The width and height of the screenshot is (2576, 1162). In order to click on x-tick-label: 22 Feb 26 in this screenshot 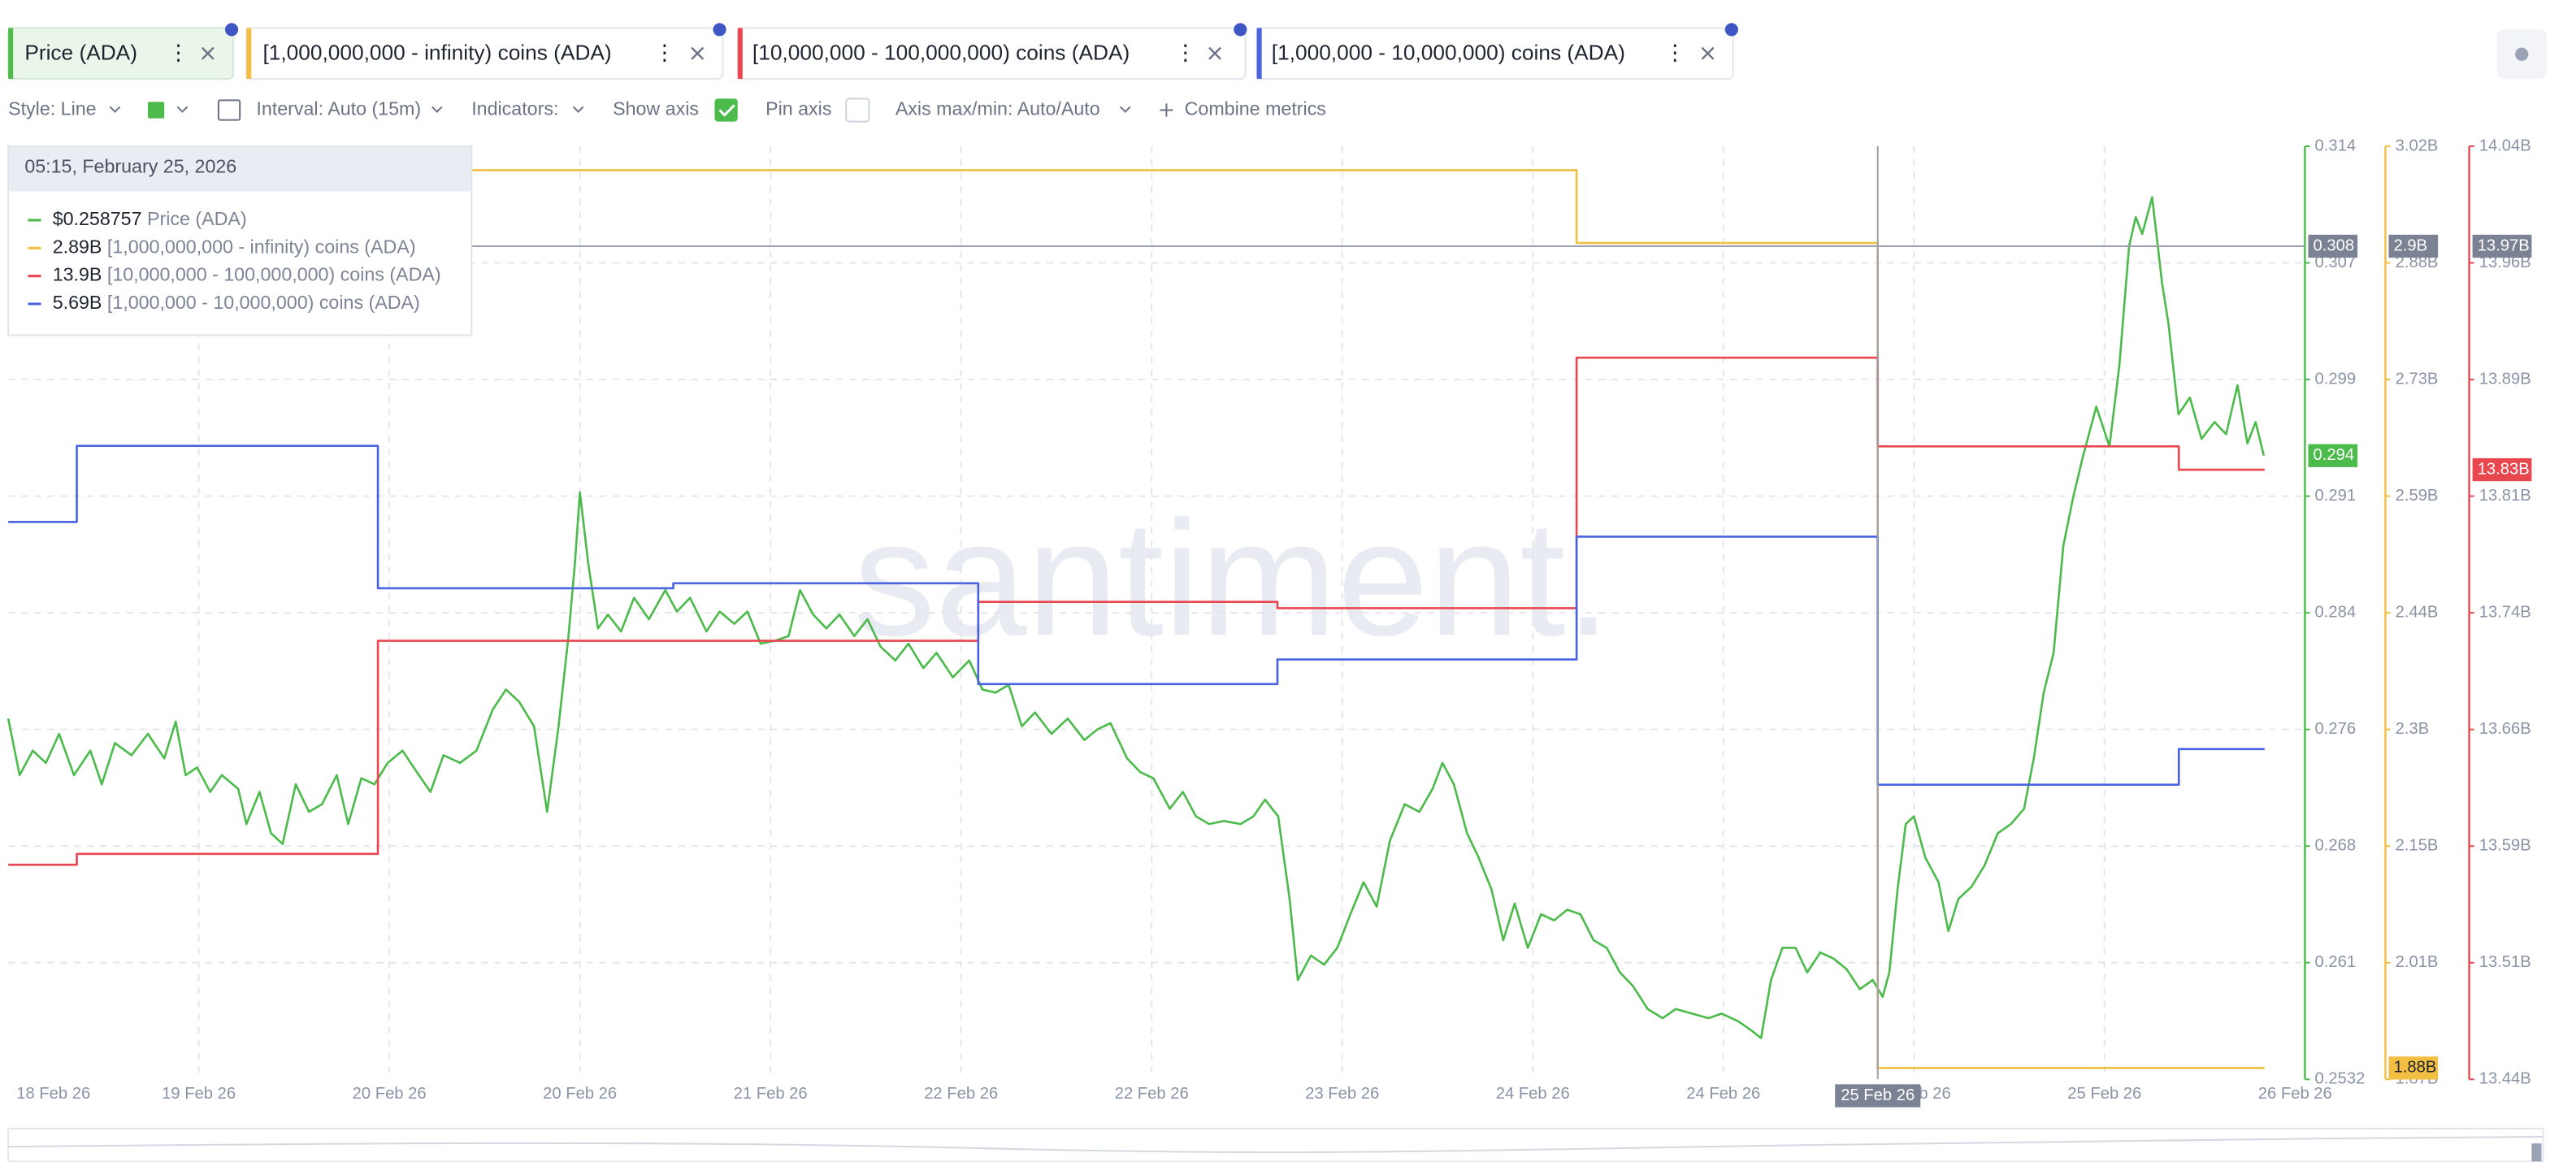, I will do `click(1152, 1094)`.